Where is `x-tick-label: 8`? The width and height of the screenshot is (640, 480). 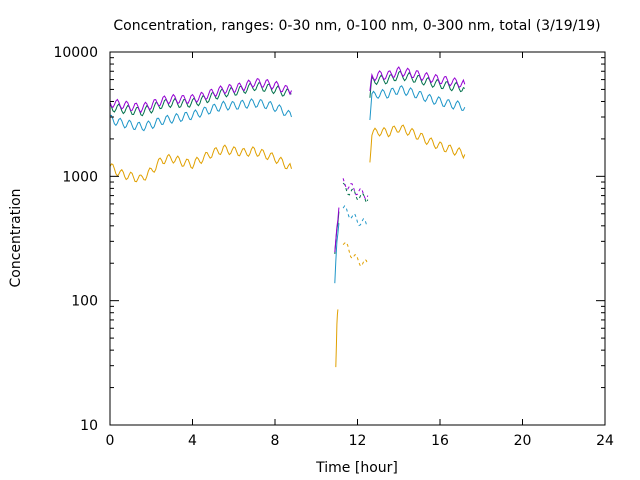
x-tick-label: 8 is located at coordinates (275, 441).